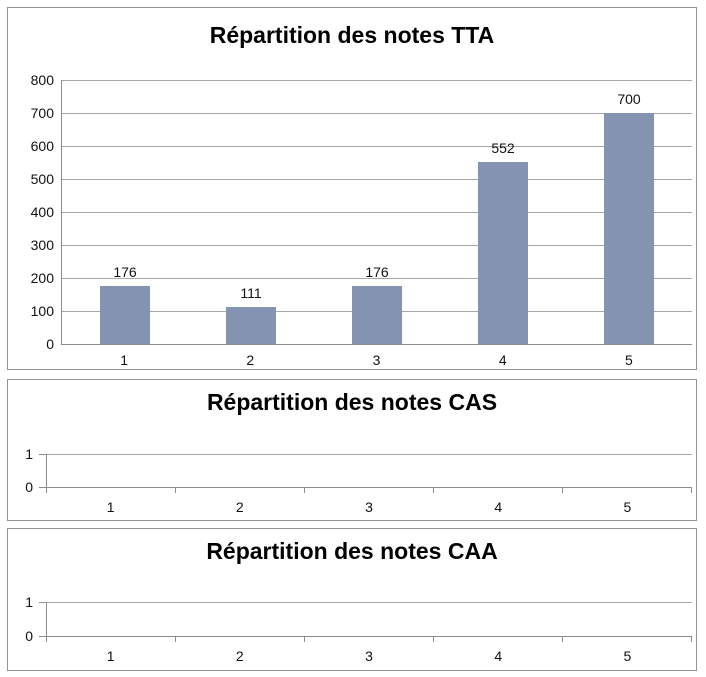 Image resolution: width=706 pixels, height=677 pixels. What do you see at coordinates (42, 311) in the screenshot?
I see `y-axis-label: 100` at bounding box center [42, 311].